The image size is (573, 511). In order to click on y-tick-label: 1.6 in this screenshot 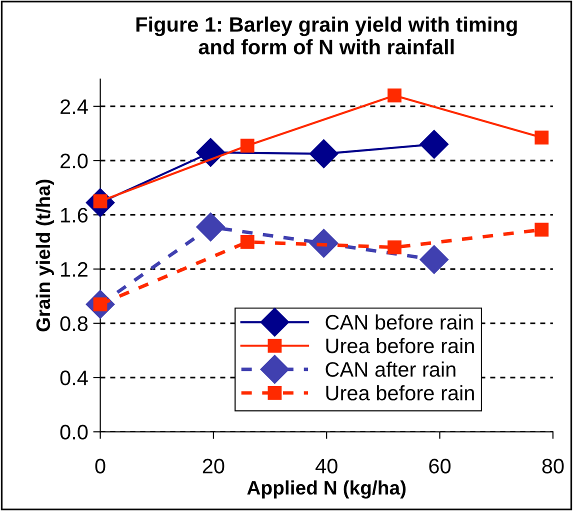, I will do `click(74, 215)`.